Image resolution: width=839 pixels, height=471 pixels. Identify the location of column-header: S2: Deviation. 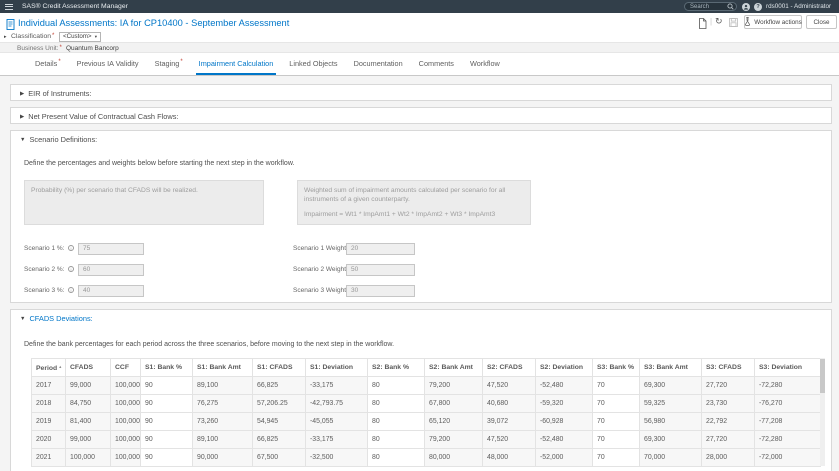
(564, 367).